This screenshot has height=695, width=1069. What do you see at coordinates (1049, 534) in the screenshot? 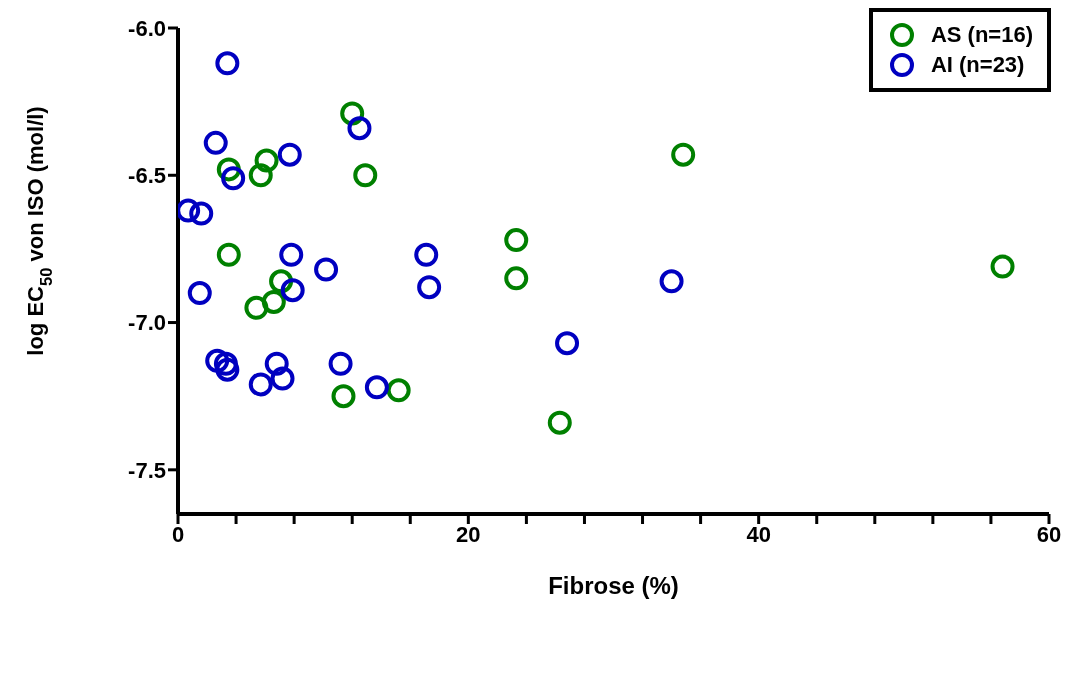
I see `x-tick-label: 60` at bounding box center [1049, 534].